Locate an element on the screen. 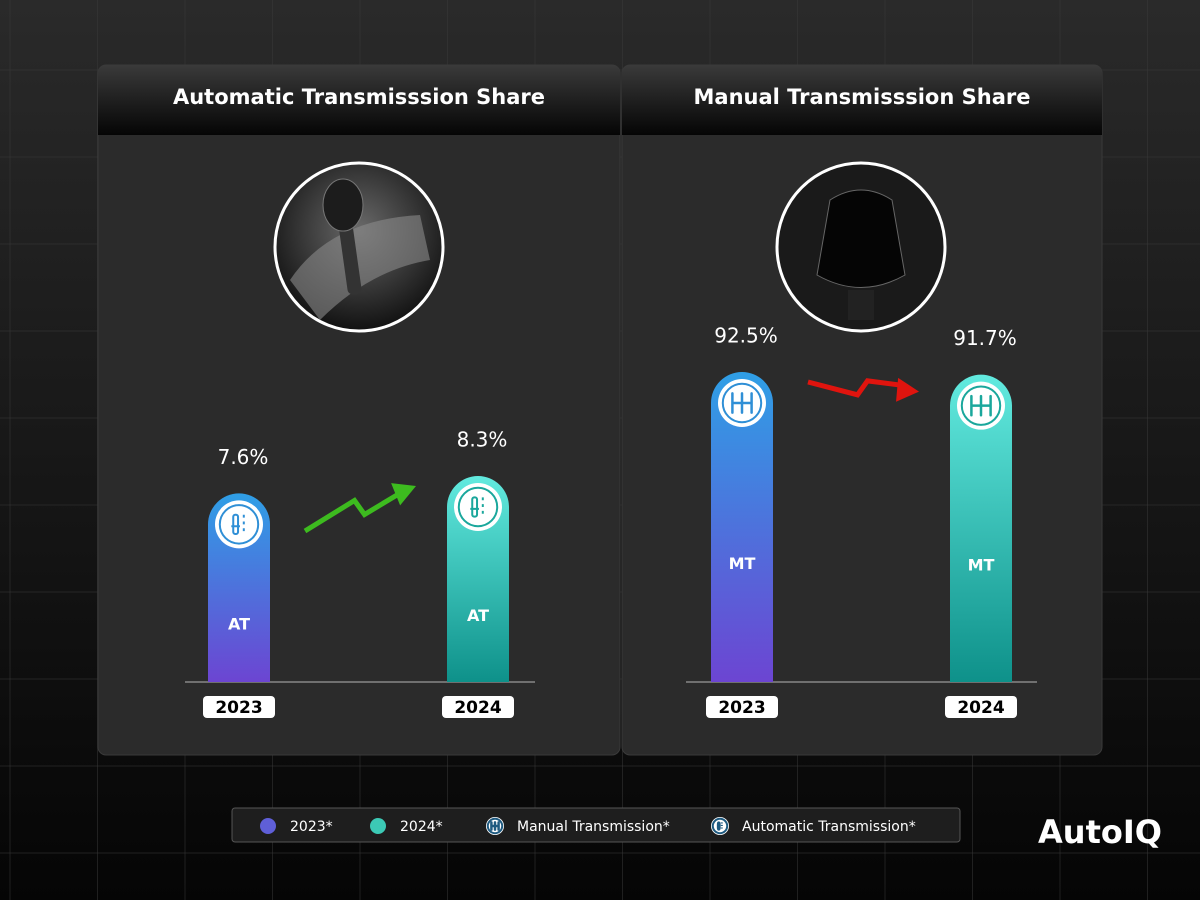 The image size is (1200, 900). value-label: 8.3% is located at coordinates (482, 440).